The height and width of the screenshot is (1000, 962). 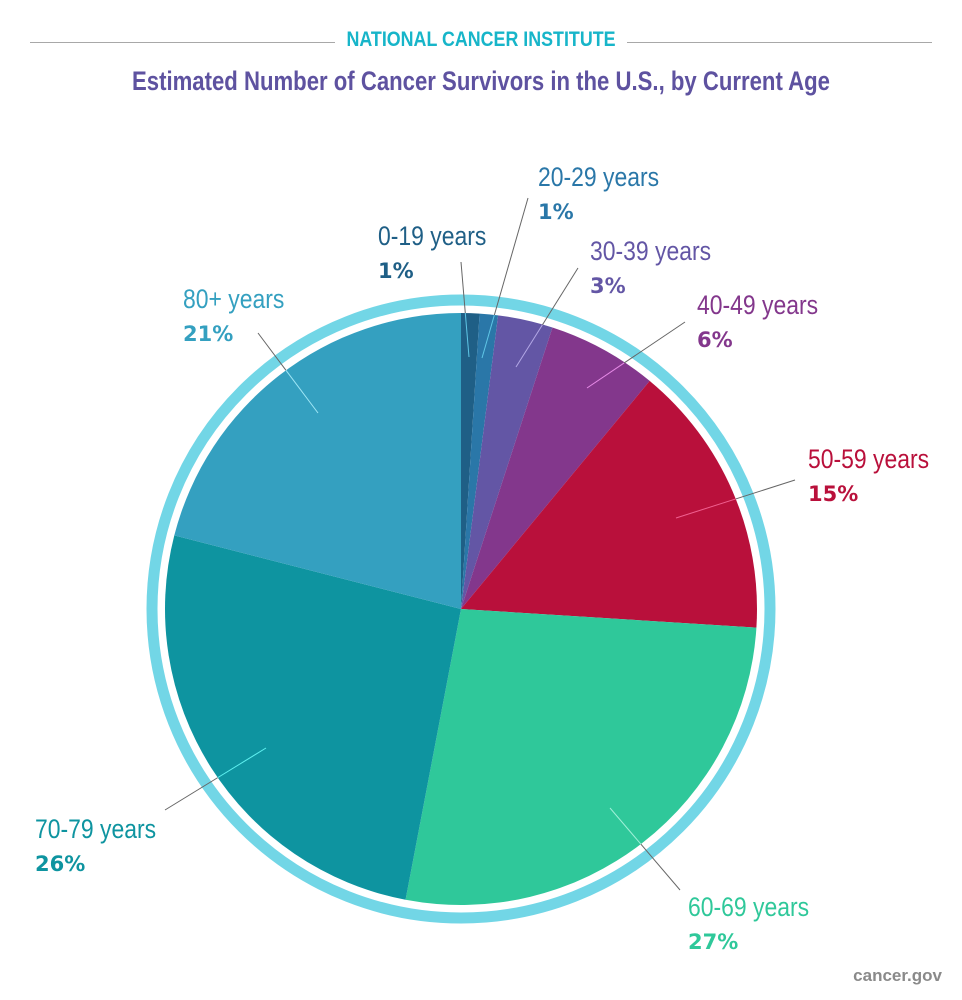 What do you see at coordinates (779, 42) in the screenshot?
I see `header-rule-right` at bounding box center [779, 42].